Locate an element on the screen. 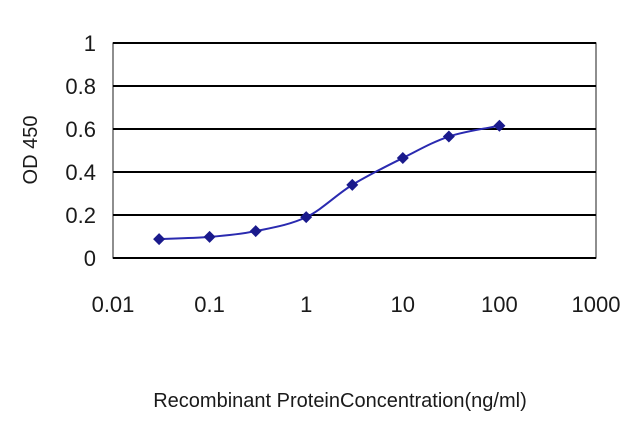 The width and height of the screenshot is (640, 427). x-tick-label: 10 is located at coordinates (403, 304).